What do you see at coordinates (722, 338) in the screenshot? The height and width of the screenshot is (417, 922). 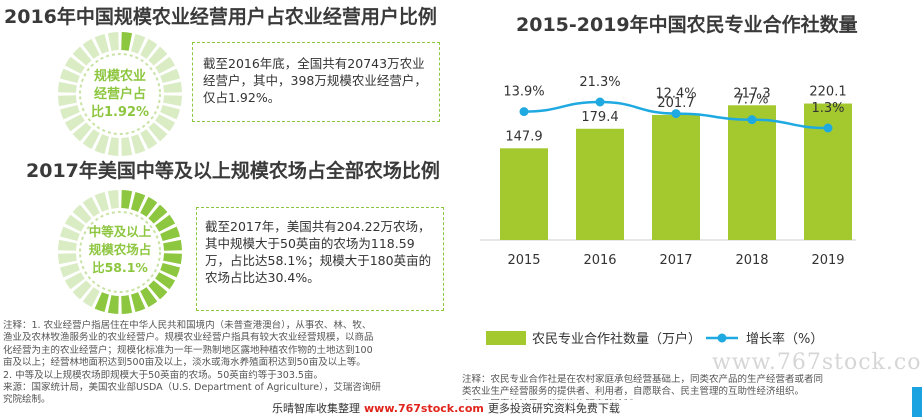 I see `legend-line-marker` at bounding box center [722, 338].